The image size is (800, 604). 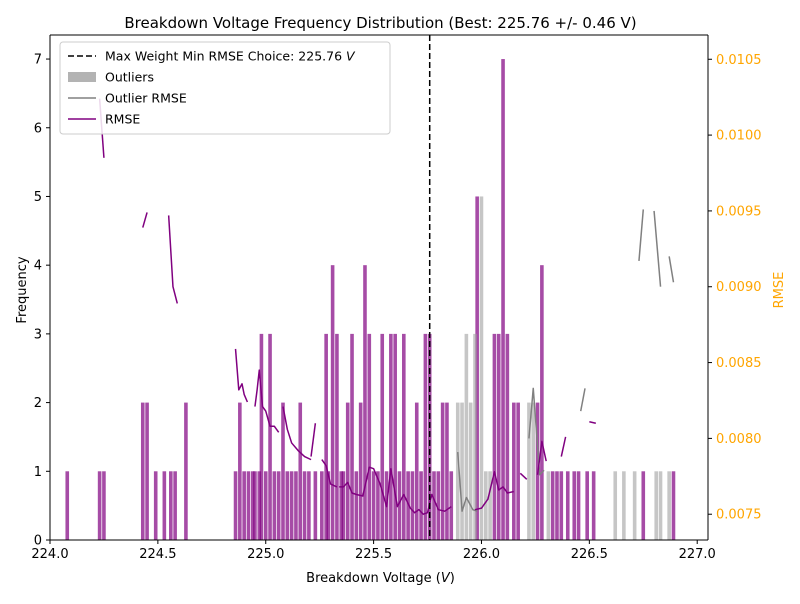 I want to click on y2-tick-label: 0.0085, so click(x=739, y=363).